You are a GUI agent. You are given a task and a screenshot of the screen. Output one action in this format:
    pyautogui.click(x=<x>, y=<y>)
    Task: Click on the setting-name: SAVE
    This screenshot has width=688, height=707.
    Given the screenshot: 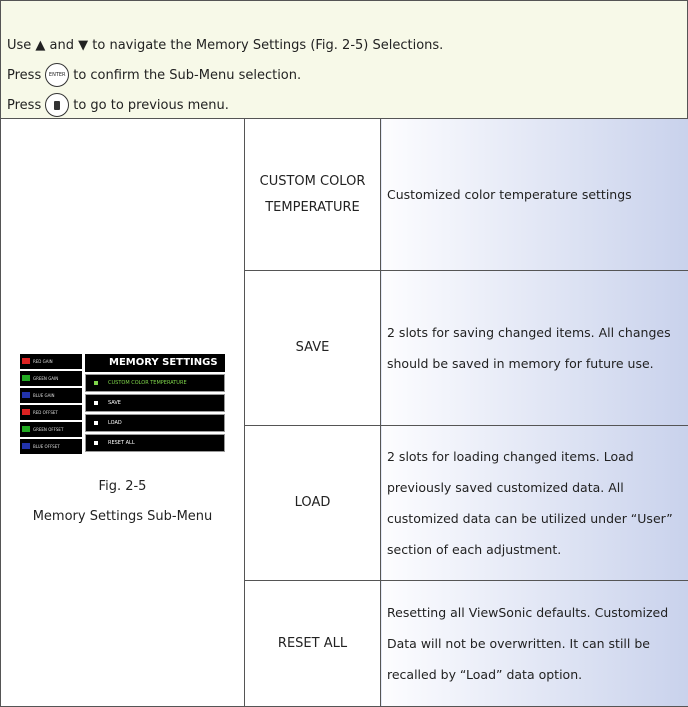 What is the action you would take?
    pyautogui.click(x=313, y=348)
    